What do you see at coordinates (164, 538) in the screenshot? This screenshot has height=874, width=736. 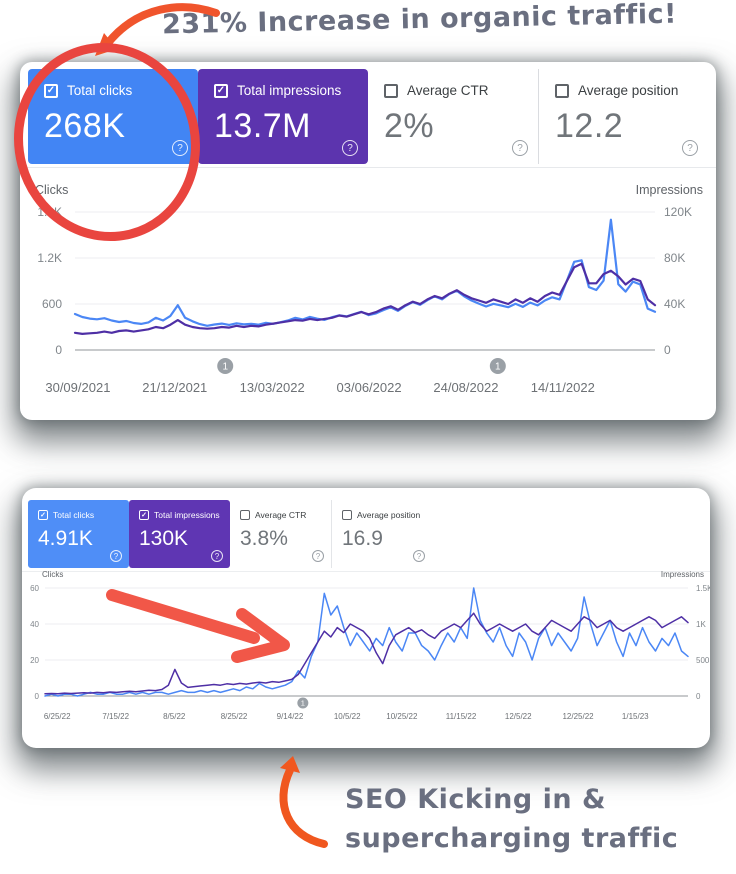 I see `card-value: 130K` at bounding box center [164, 538].